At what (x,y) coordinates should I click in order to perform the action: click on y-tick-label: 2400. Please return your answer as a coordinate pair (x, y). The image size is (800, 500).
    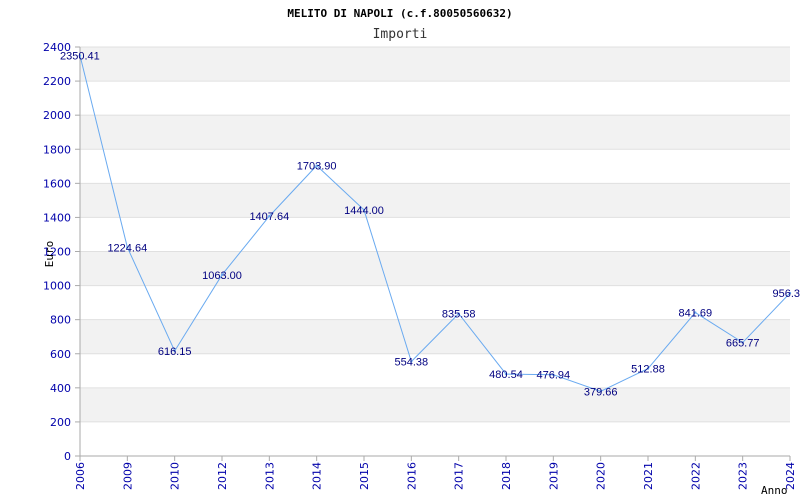
    Looking at the image, I should click on (57, 47).